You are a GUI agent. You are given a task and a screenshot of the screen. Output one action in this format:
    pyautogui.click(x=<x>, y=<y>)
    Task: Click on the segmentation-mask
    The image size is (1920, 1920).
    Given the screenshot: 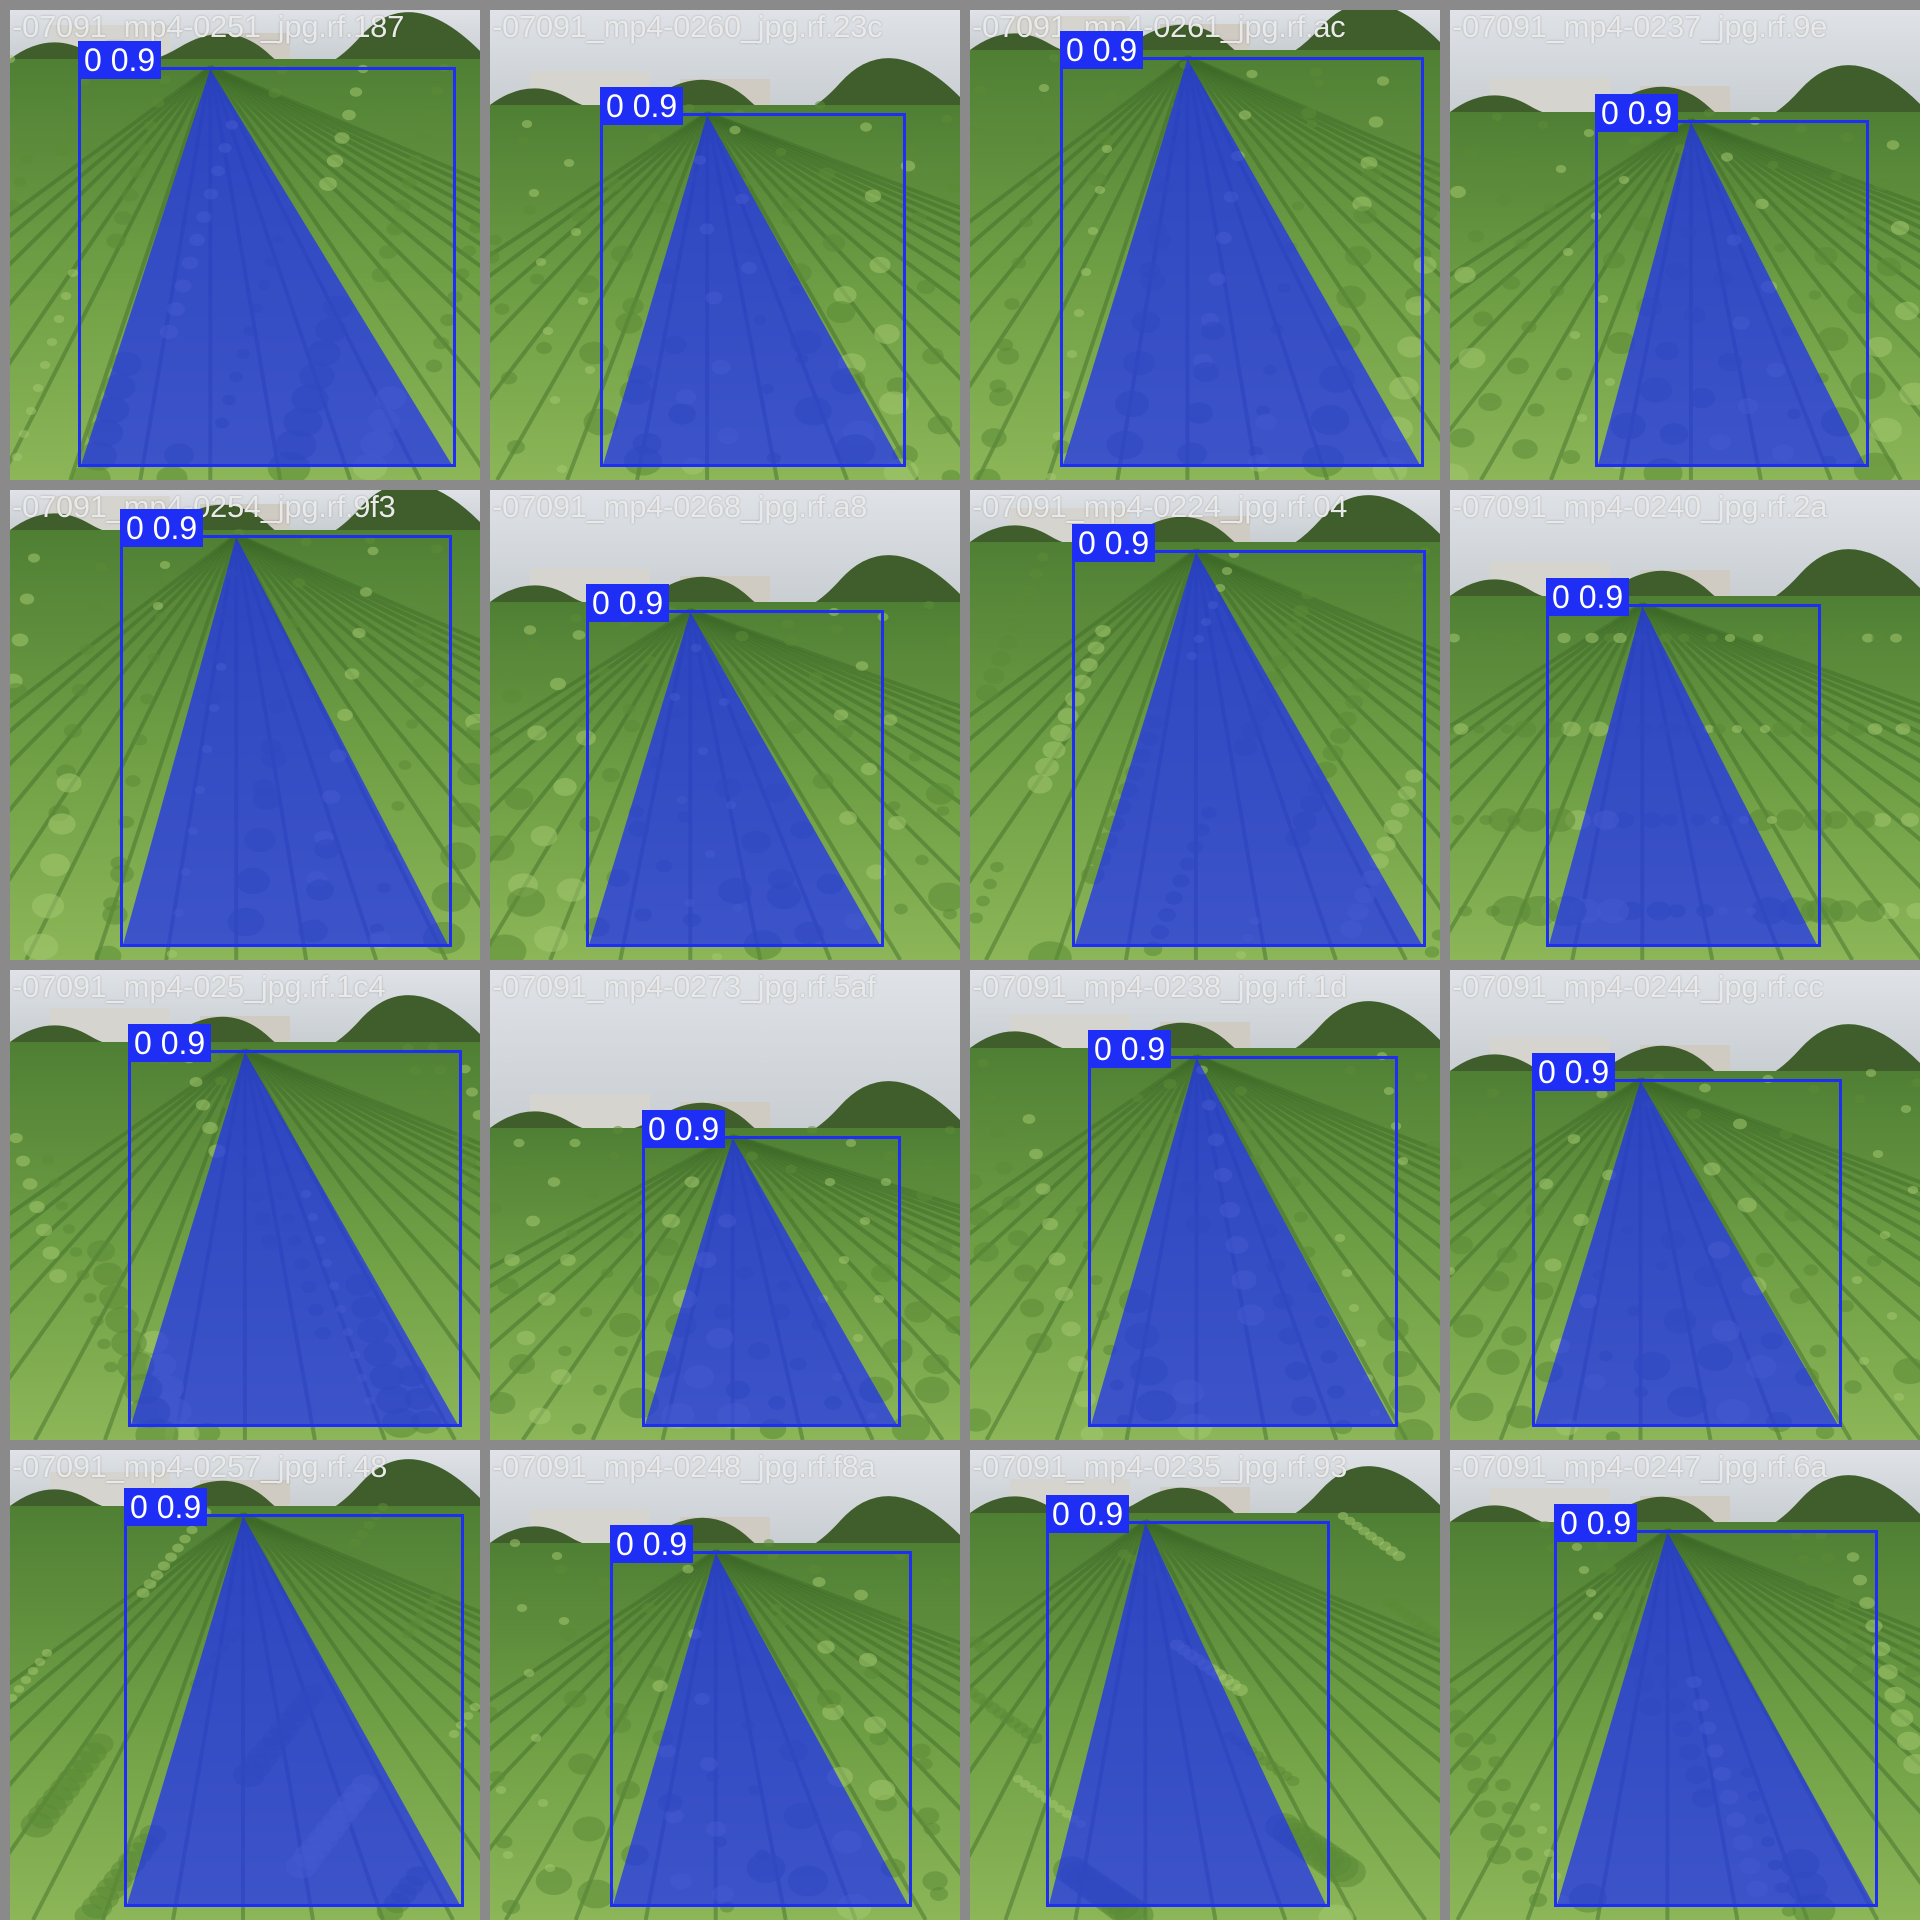 What is the action you would take?
    pyautogui.click(x=1242, y=1241)
    